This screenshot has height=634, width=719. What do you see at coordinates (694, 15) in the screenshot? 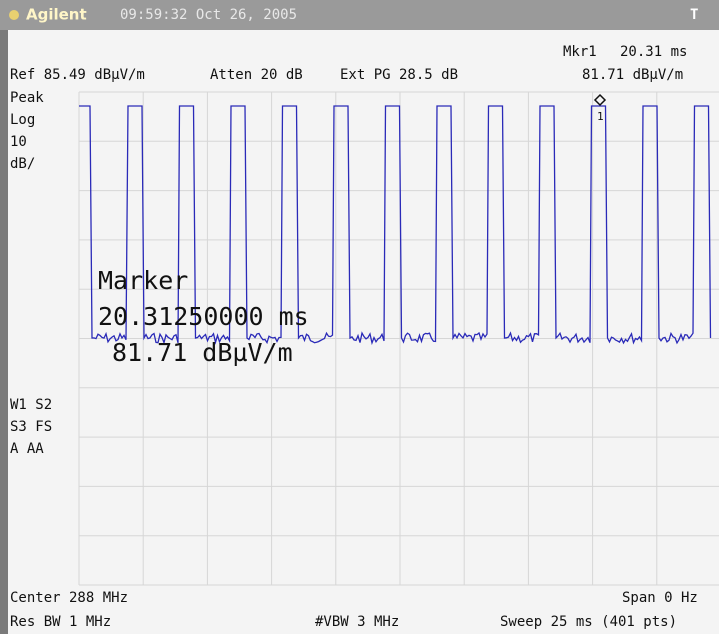
I see `status-indicator: T` at bounding box center [694, 15].